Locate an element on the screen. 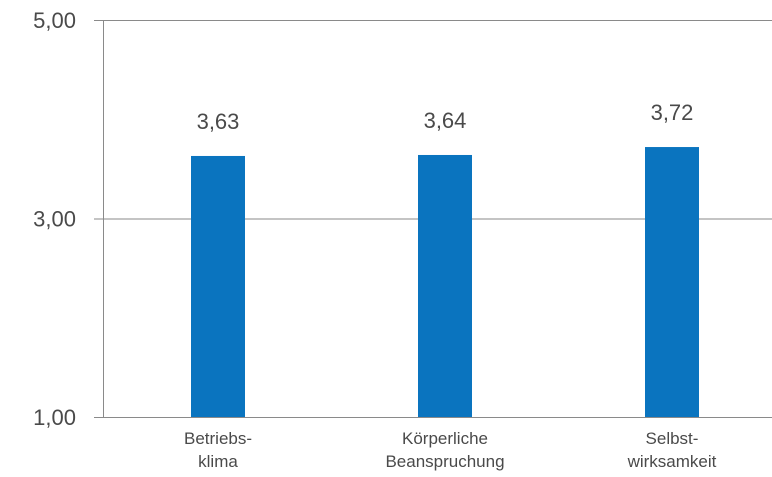  y-tick-label: 3,00 is located at coordinates (54, 219).